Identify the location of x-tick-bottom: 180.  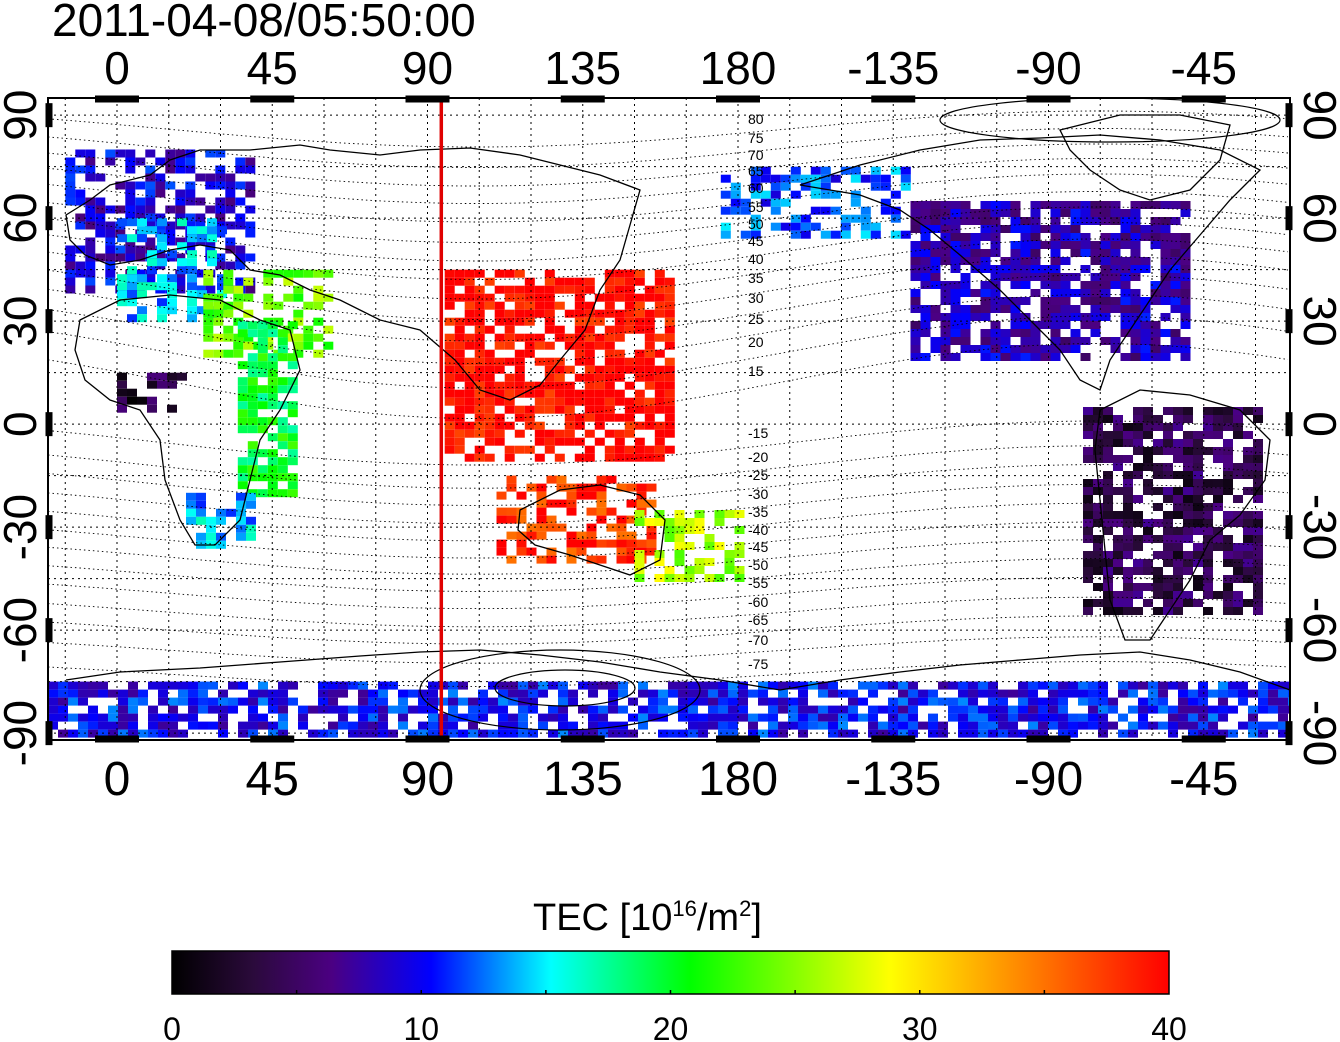
(738, 779).